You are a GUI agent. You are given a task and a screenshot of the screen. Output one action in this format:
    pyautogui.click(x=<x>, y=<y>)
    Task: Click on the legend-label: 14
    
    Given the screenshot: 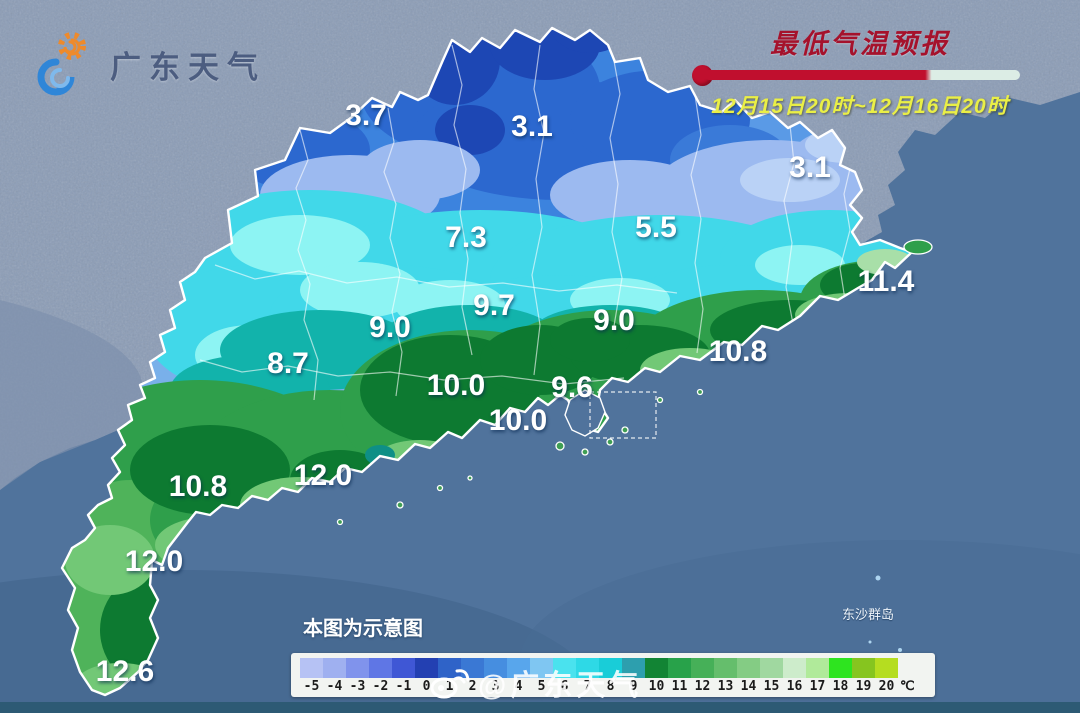 What is the action you would take?
    pyautogui.click(x=748, y=686)
    